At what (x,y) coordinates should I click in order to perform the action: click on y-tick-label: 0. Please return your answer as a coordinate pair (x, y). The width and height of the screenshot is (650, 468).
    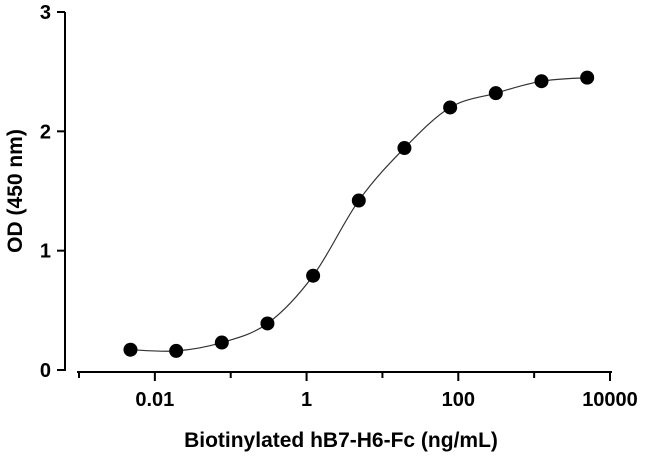
    Looking at the image, I should click on (45, 371).